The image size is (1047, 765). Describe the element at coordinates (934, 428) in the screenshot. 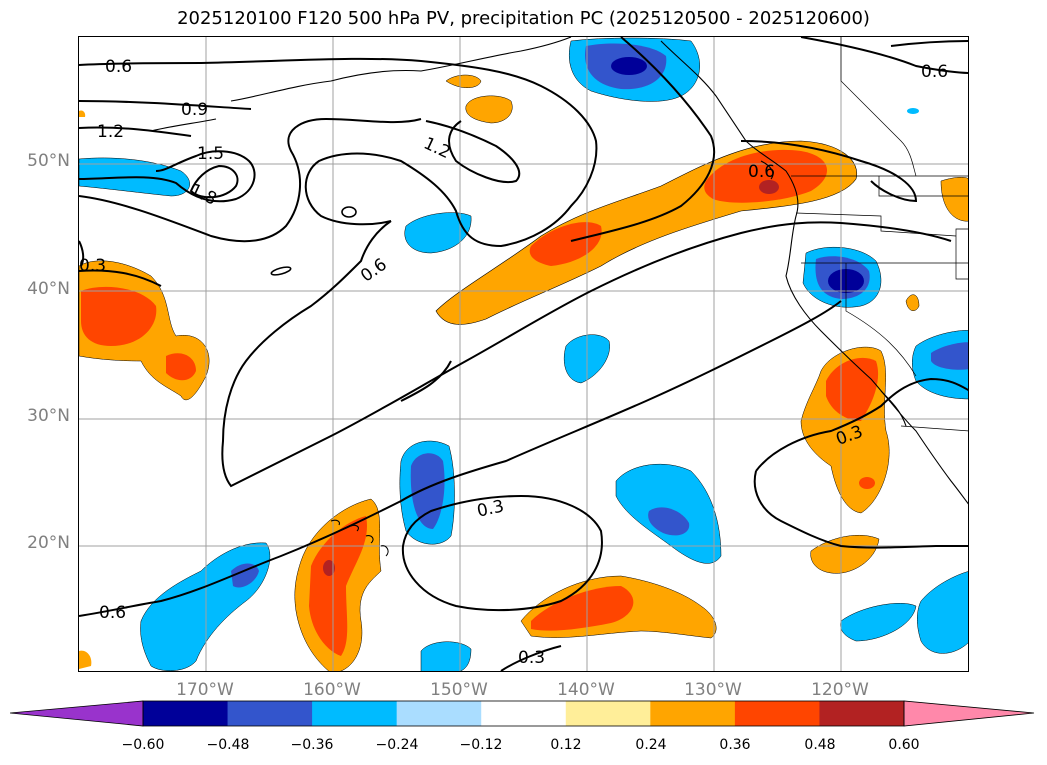

I see `border-us-mexico` at that location.